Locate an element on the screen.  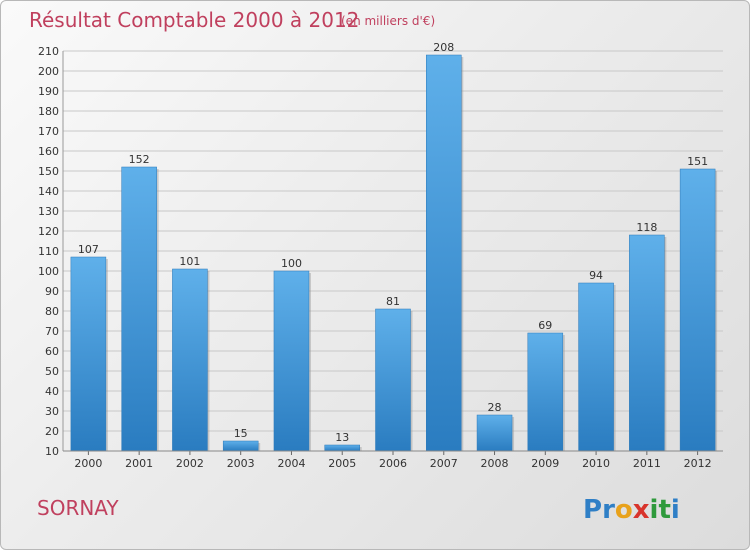
x-tick-label: 2008 is located at coordinates (495, 463).